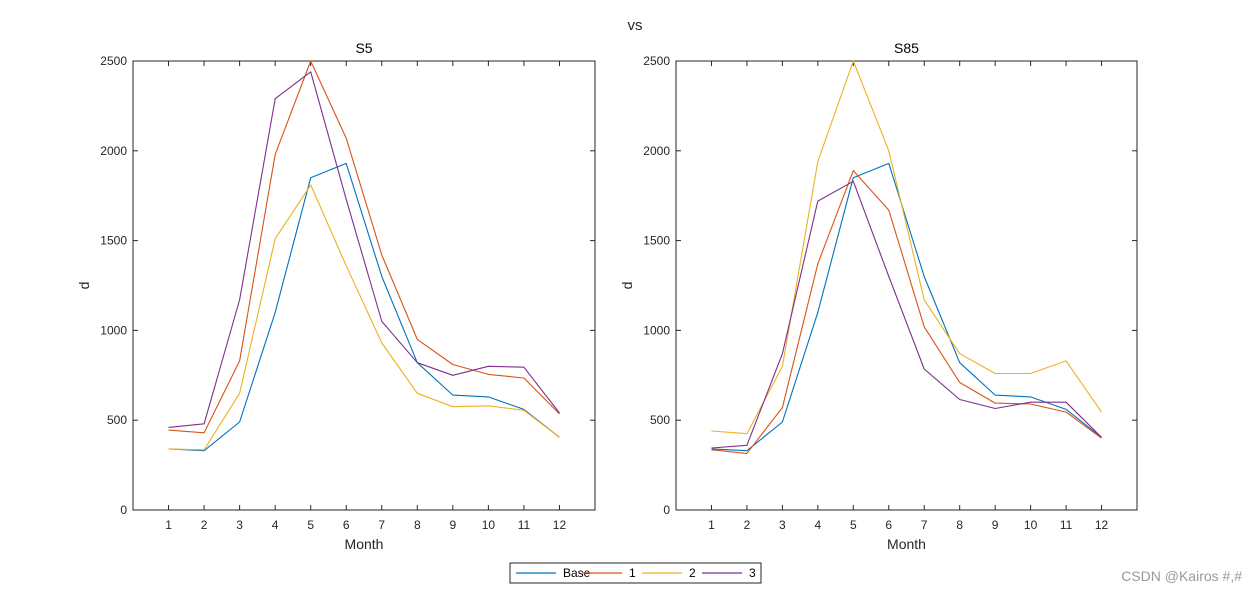 Image resolution: width=1258 pixels, height=594 pixels. Describe the element at coordinates (752, 573) in the screenshot. I see `legend-label: 3` at that location.